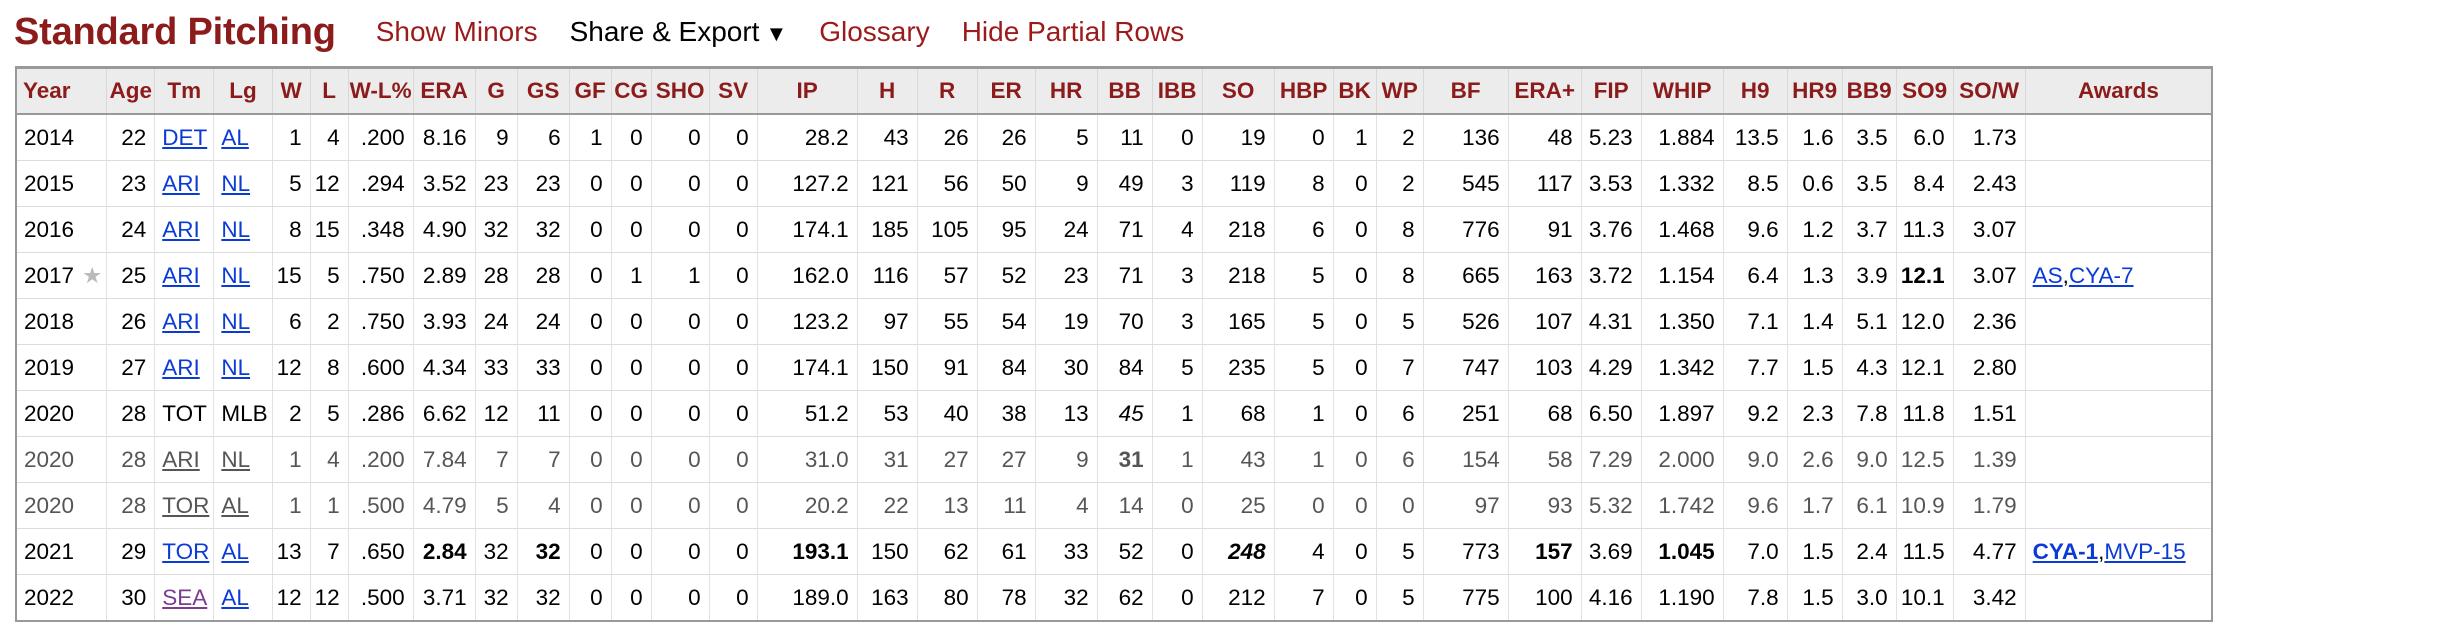  What do you see at coordinates (1066, 90) in the screenshot?
I see `col-header: HR` at bounding box center [1066, 90].